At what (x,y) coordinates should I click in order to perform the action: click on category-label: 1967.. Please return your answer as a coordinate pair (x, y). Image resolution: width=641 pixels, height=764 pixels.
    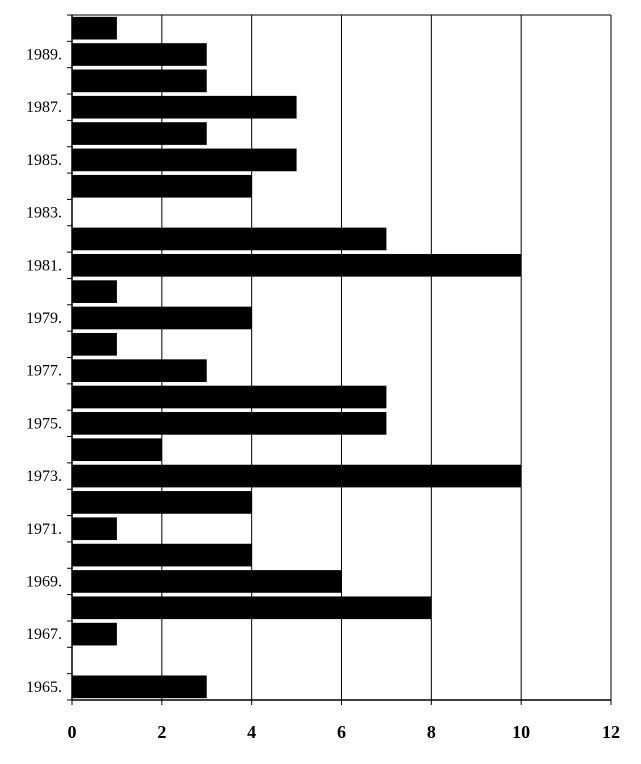
    Looking at the image, I should click on (44, 634).